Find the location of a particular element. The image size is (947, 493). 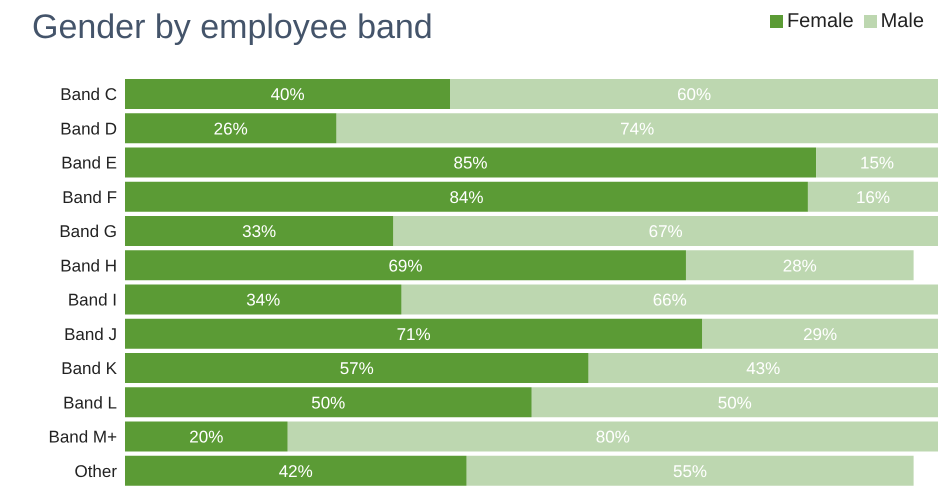

y-tick-label: Band L is located at coordinates (90, 402).